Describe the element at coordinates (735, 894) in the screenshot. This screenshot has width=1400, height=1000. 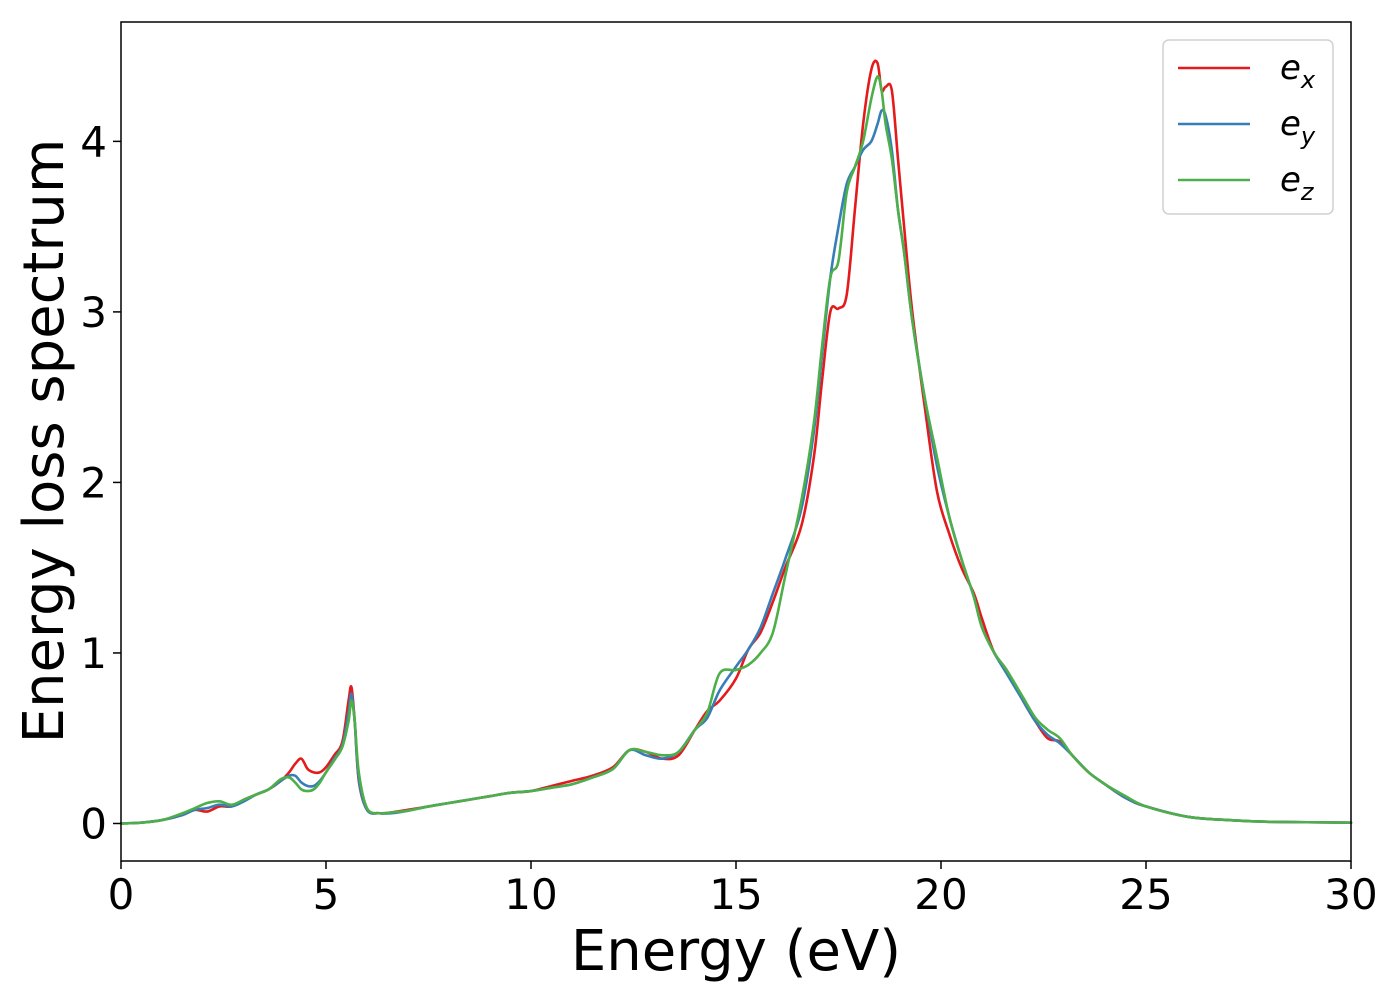
I see `x-tick-label: 15` at that location.